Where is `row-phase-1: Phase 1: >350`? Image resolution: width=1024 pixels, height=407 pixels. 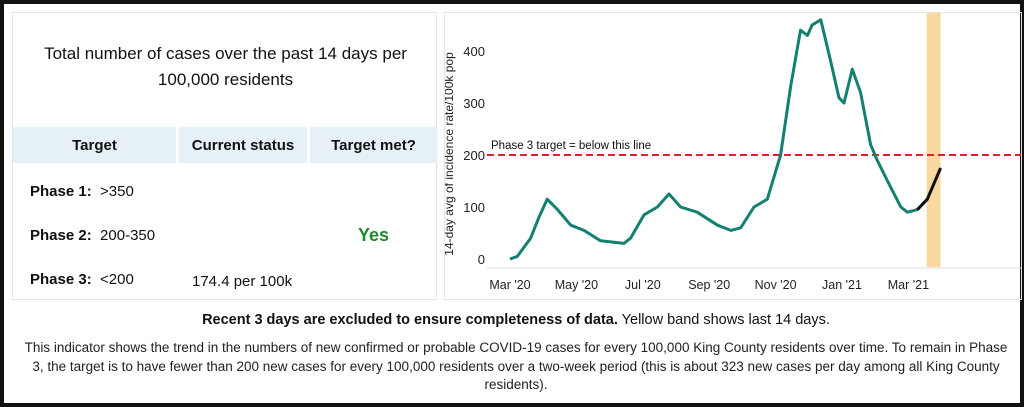
row-phase-1: Phase 1: >350 is located at coordinates (82, 191).